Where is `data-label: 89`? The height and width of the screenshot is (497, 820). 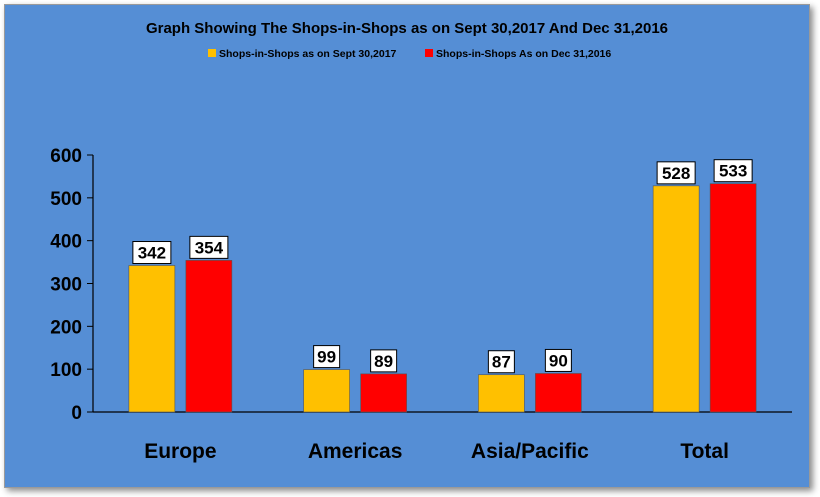 data-label: 89 is located at coordinates (383, 361).